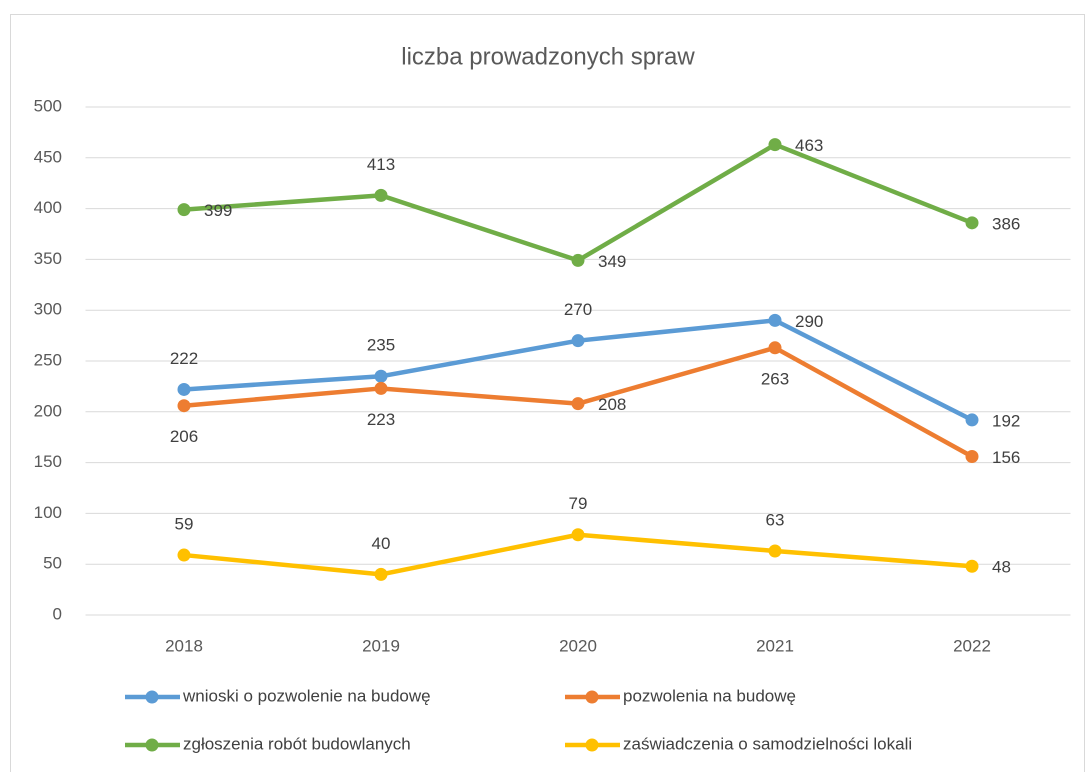 Image resolution: width=1085 pixels, height=772 pixels. Describe the element at coordinates (48, 410) in the screenshot. I see `y-tick-label: 200` at that location.